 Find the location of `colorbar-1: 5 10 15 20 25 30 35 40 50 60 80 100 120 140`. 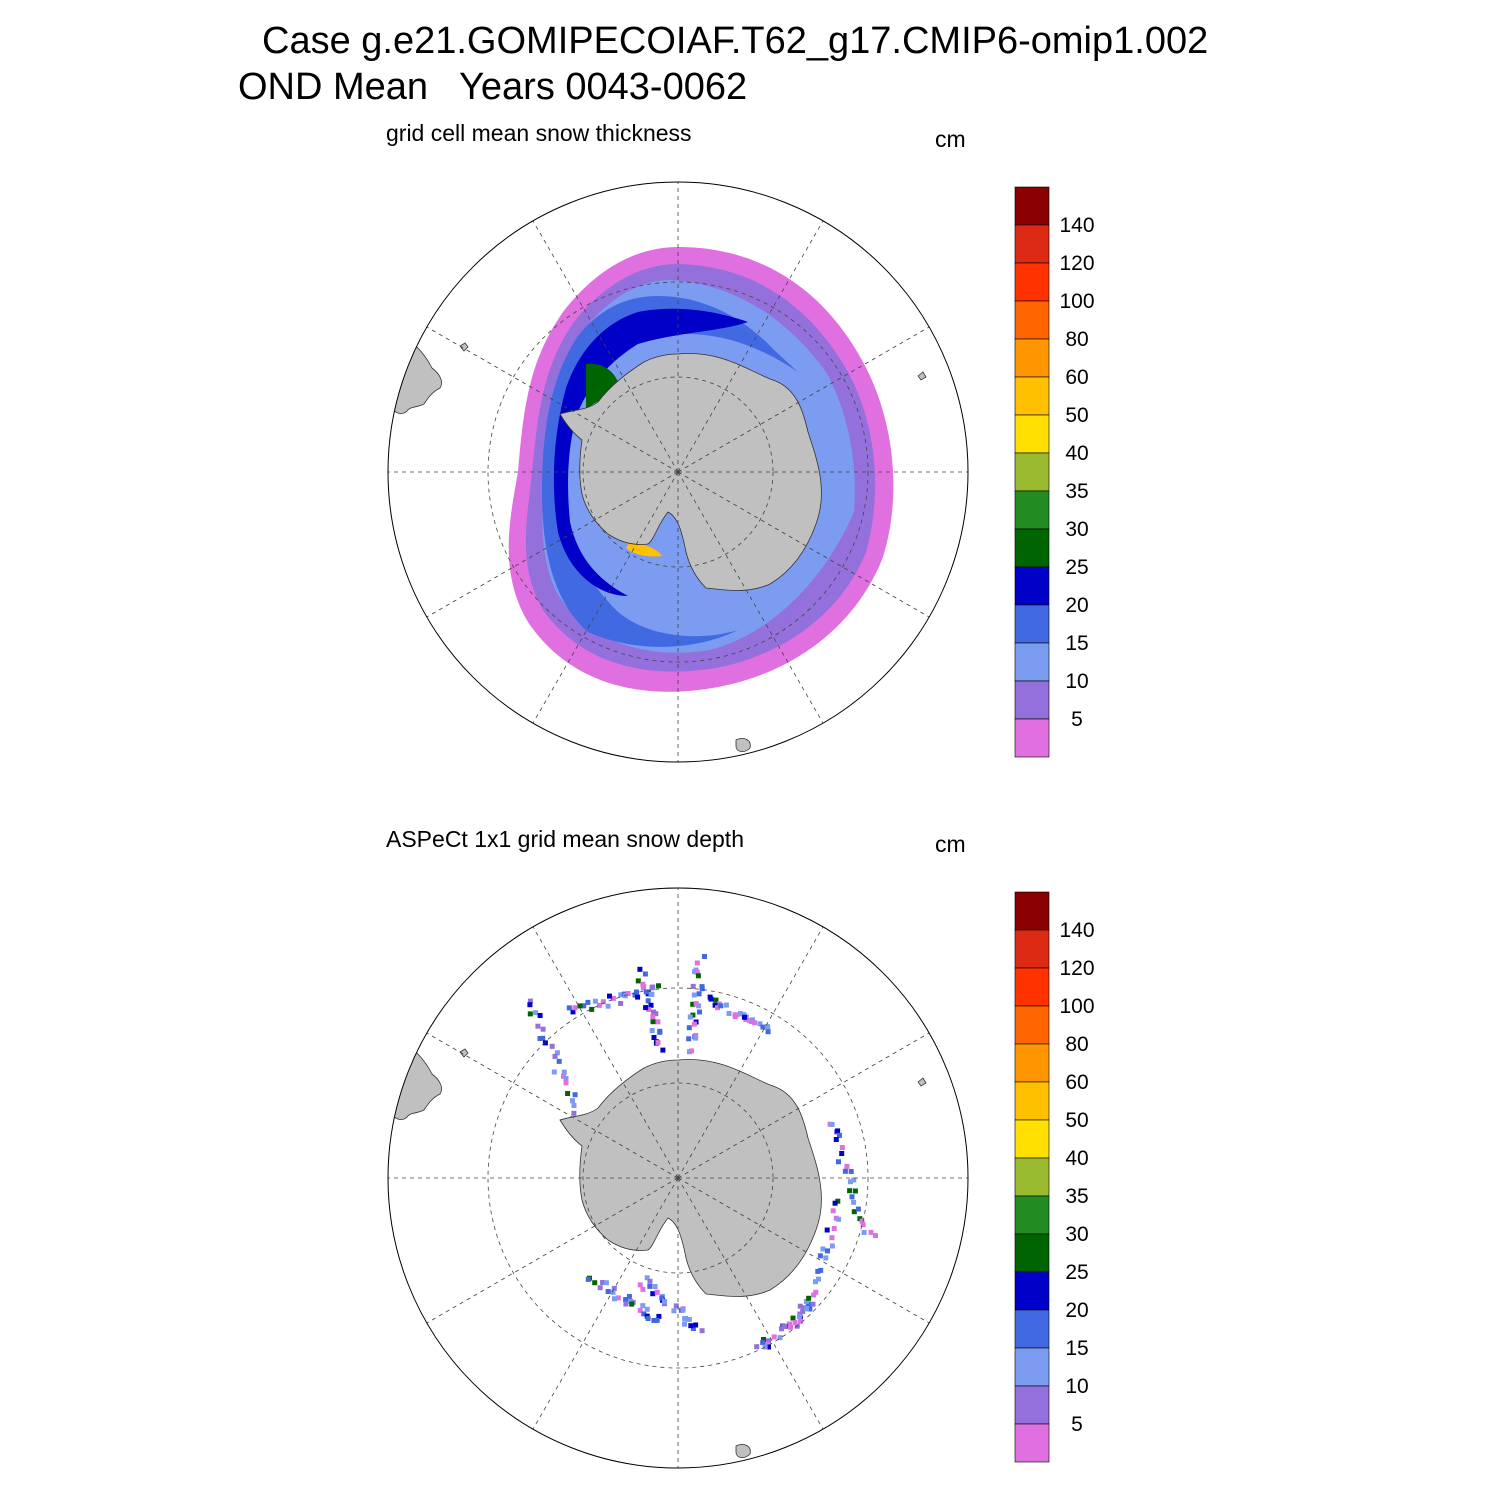

colorbar-1: 5 10 15 20 25 30 35 40 50 60 80 100 120 140 is located at coordinates (1054, 472).